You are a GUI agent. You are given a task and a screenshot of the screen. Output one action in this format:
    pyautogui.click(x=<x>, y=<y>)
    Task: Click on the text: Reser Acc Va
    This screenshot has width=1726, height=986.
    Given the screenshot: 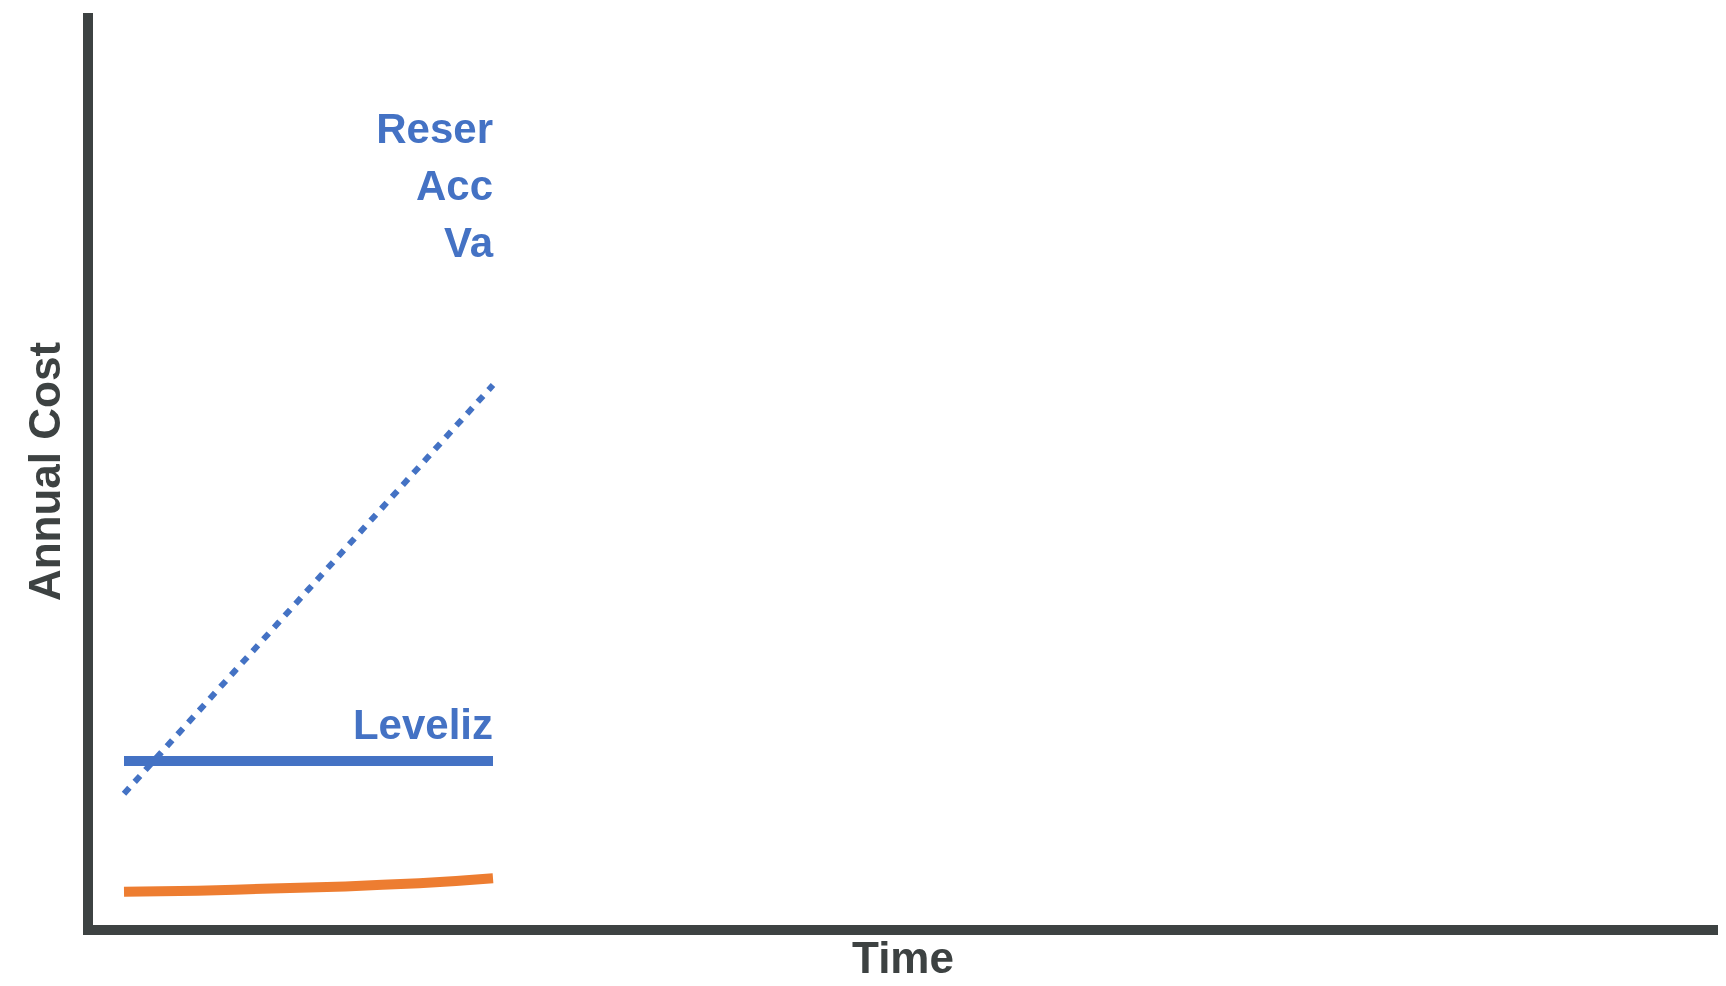 What is the action you would take?
    pyautogui.click(x=435, y=185)
    